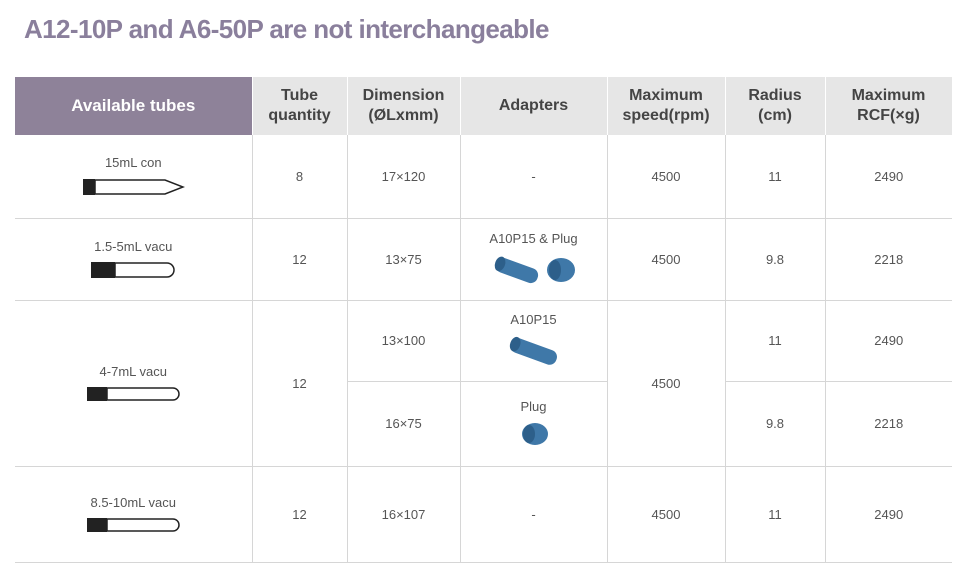 This screenshot has height=565, width=967. Describe the element at coordinates (404, 259) in the screenshot. I see `cell: 13×75` at that location.